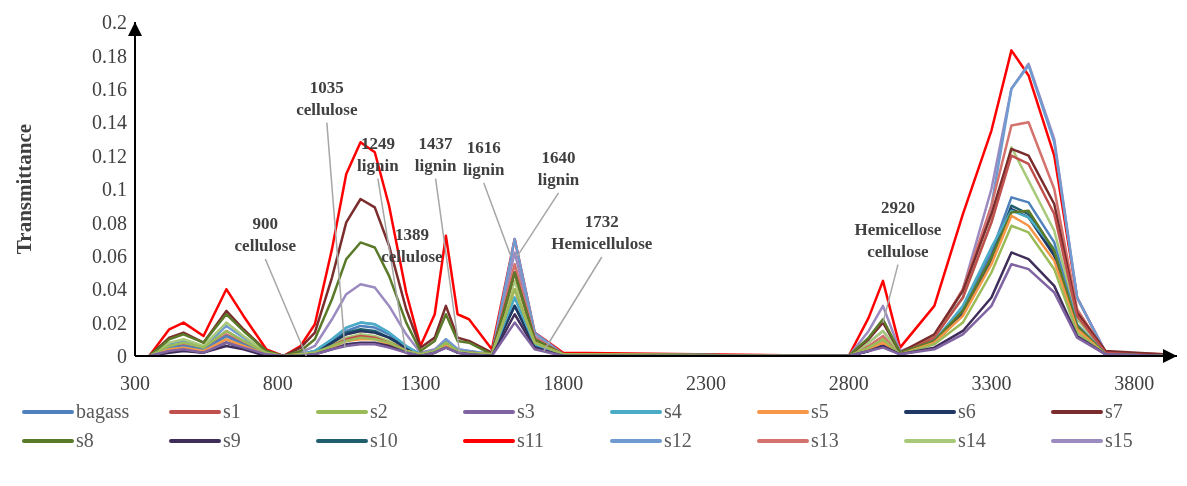 The image size is (1187, 486). I want to click on legend-label: s12, so click(678, 440).